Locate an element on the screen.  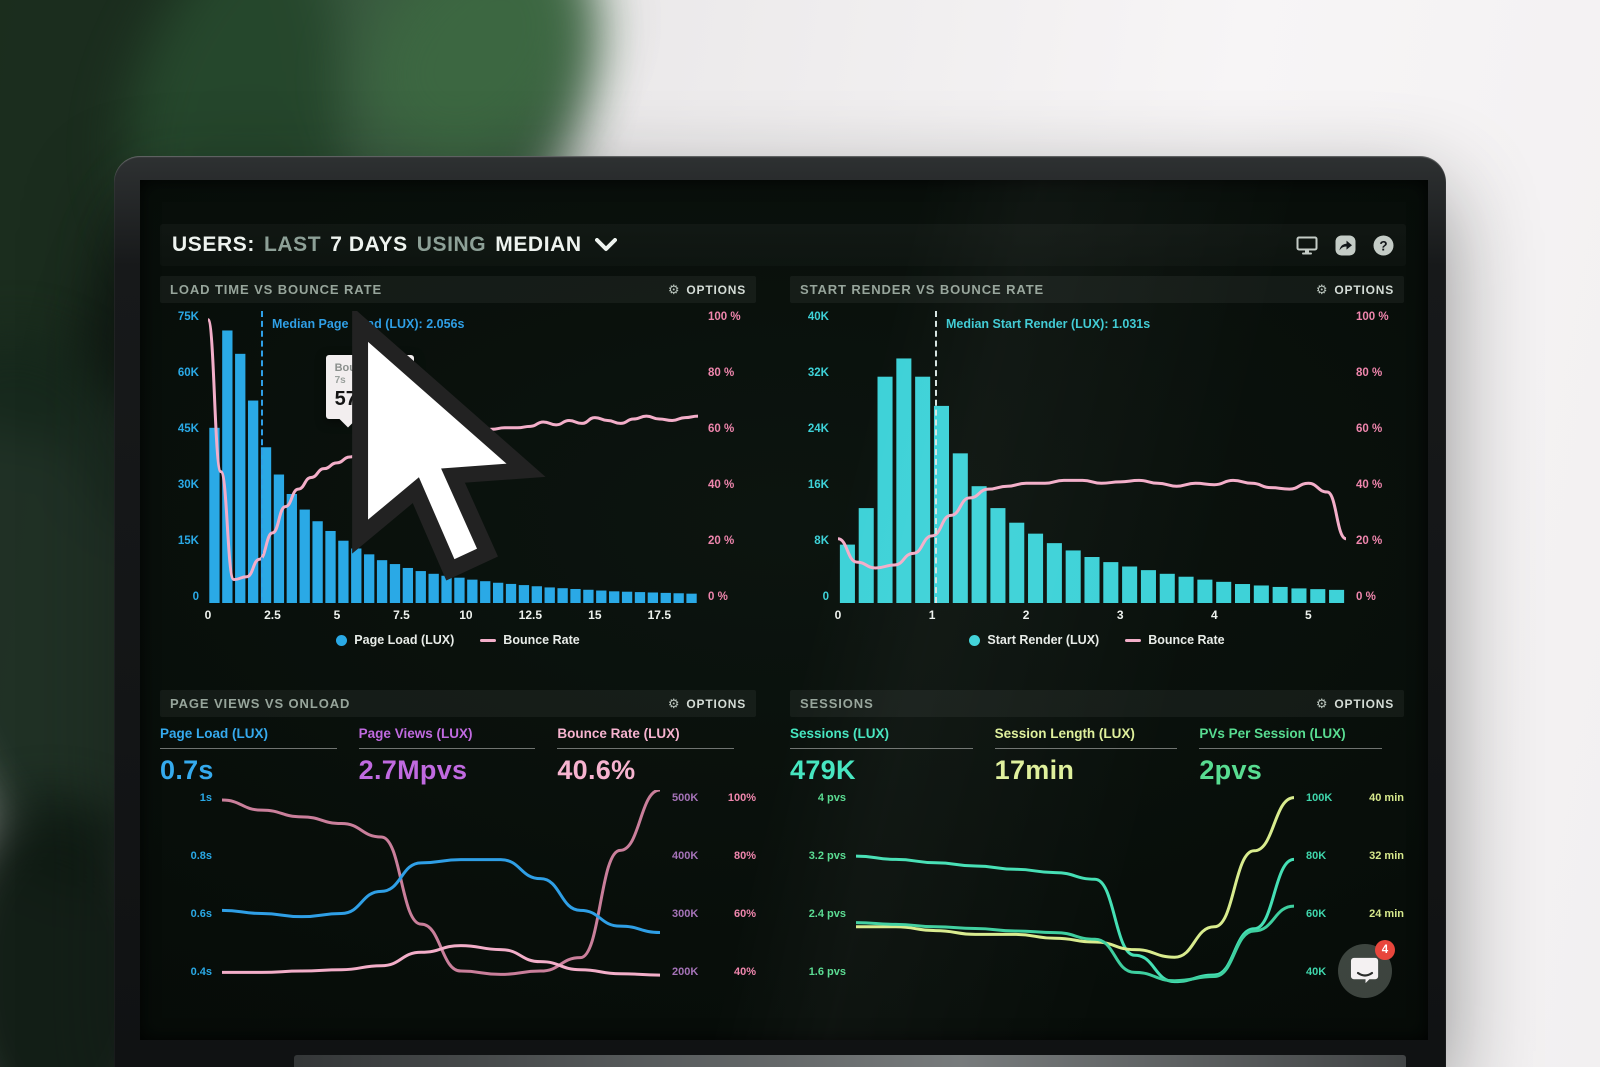
metric-block: Page Load (LUX) 0.7s is located at coordinates (259, 756).